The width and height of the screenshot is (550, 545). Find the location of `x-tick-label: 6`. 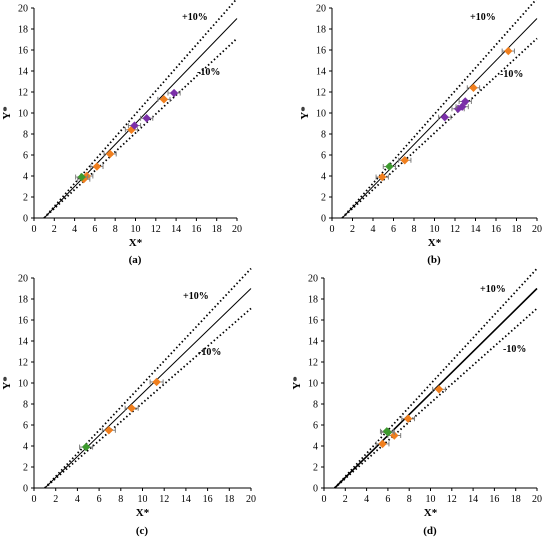

x-tick-label: 6 is located at coordinates (387, 499).